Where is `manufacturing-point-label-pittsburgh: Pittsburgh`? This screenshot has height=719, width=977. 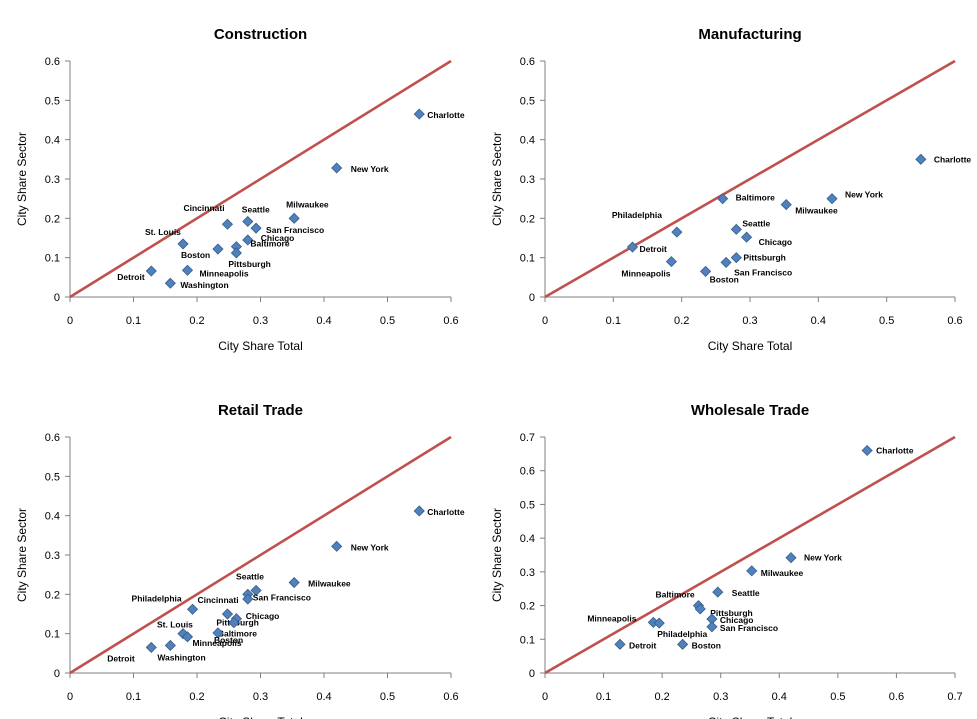 manufacturing-point-label-pittsburgh: Pittsburgh is located at coordinates (764, 258).